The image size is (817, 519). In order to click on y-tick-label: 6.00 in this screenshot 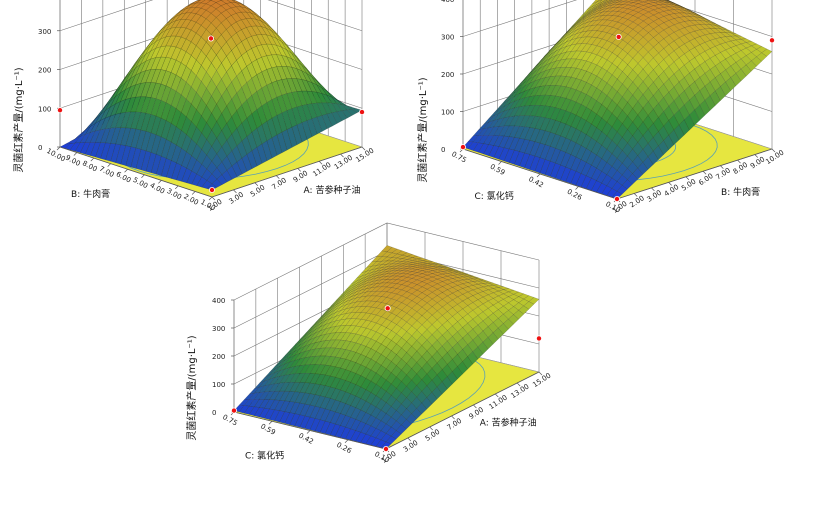, I will do `click(124, 177)`.